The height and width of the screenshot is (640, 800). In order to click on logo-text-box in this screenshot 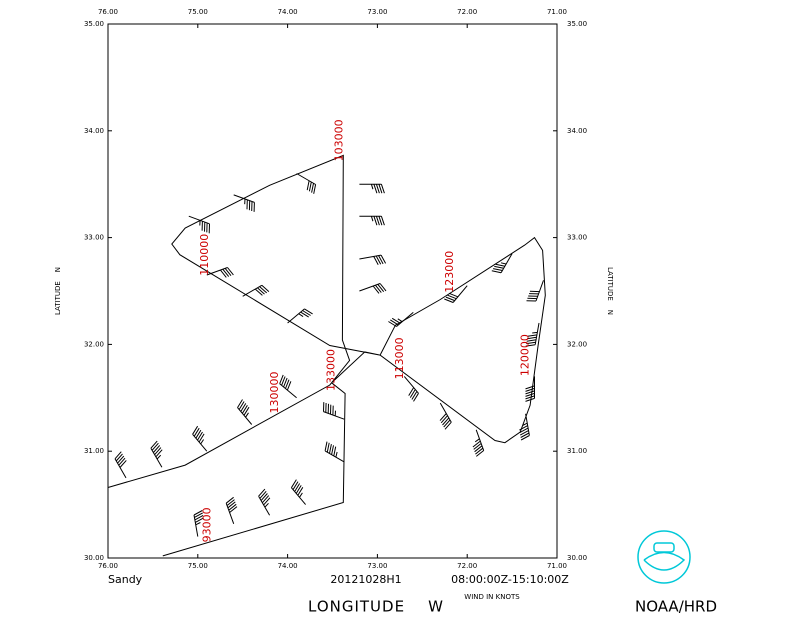, I will do `click(664, 547)`.